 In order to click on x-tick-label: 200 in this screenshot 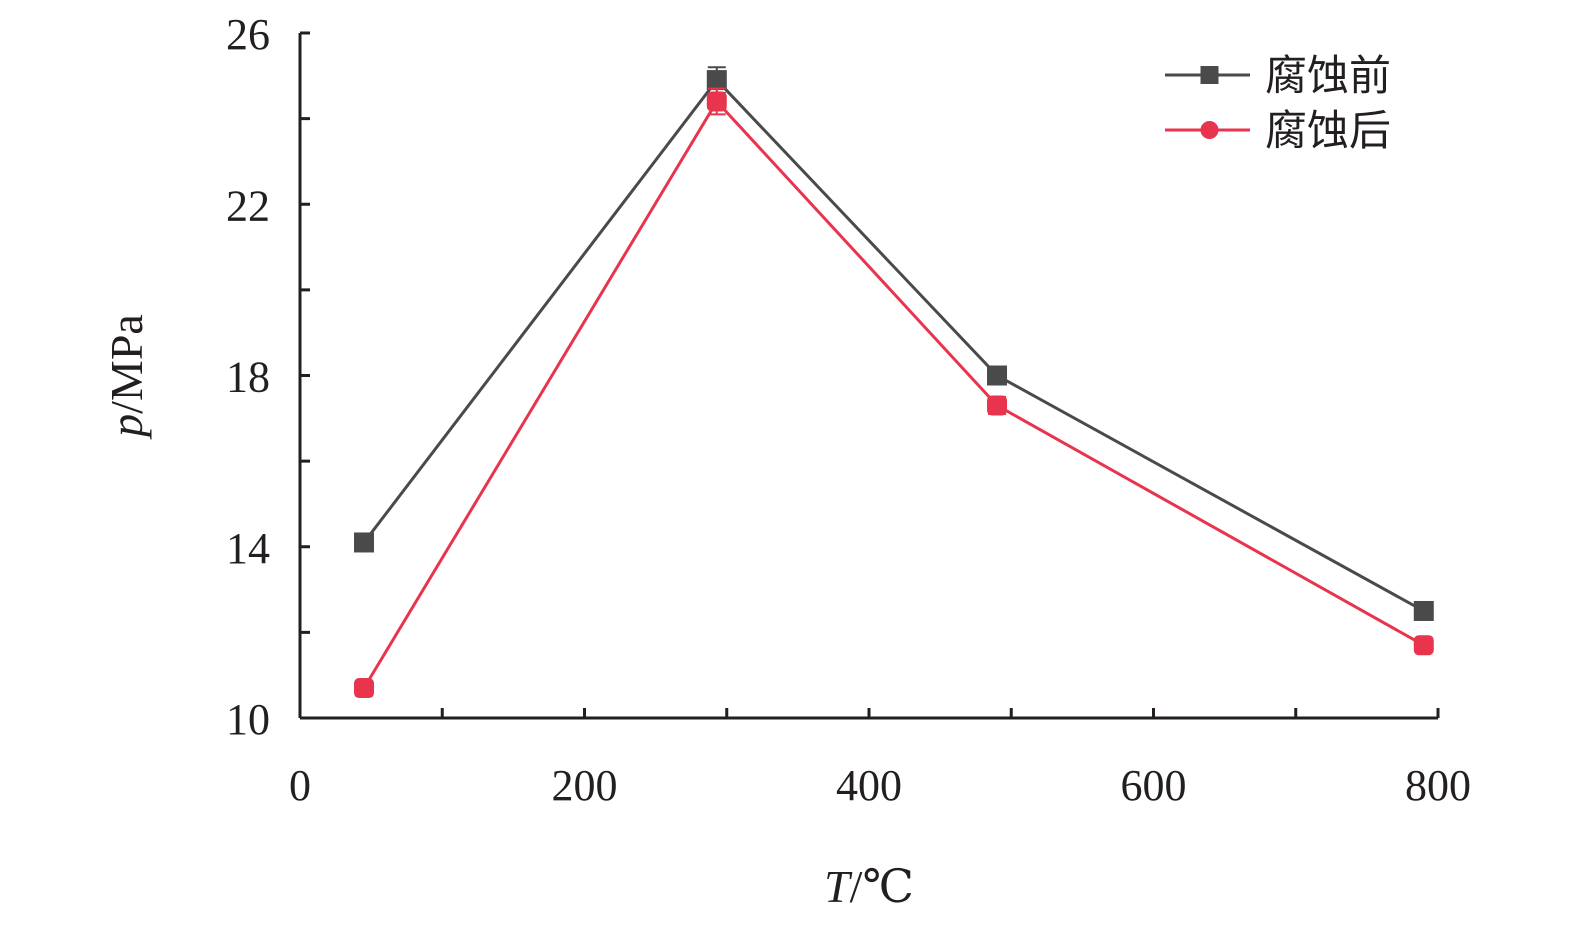, I will do `click(585, 785)`.